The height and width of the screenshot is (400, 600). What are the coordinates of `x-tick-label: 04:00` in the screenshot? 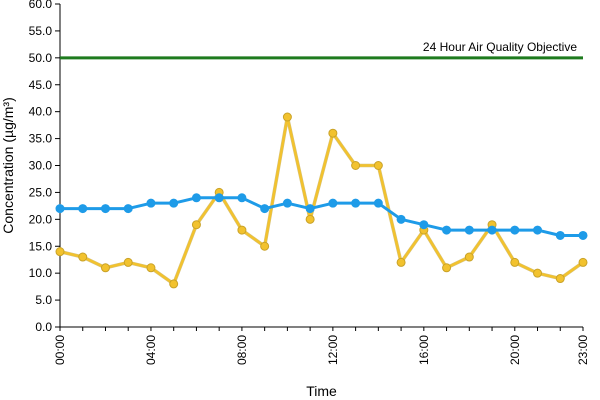 It's located at (151, 350).